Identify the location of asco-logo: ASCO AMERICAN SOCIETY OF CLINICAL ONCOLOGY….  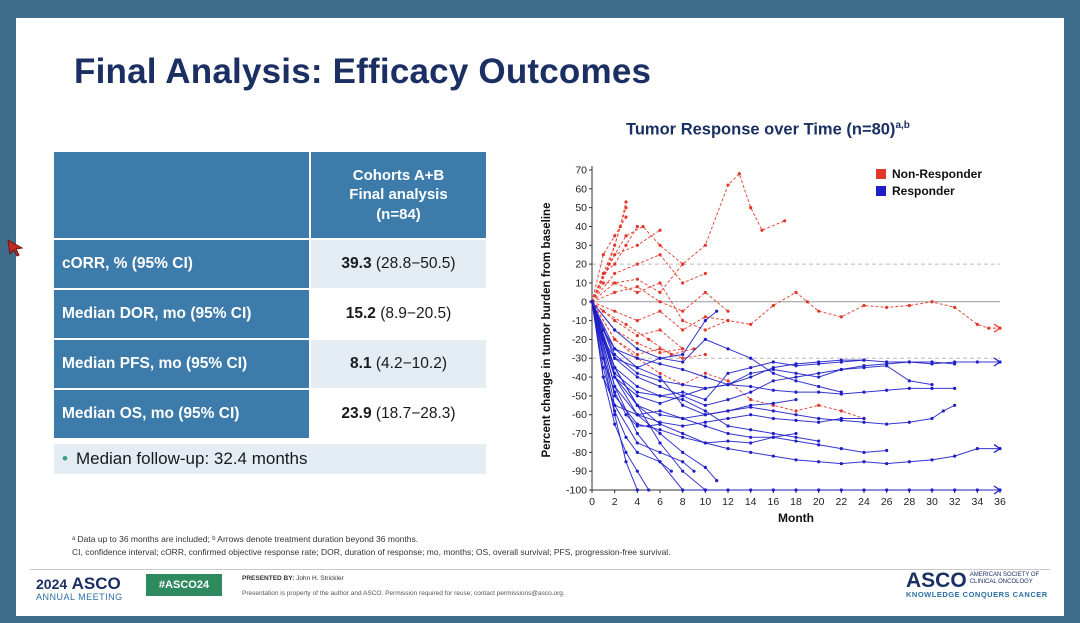
(977, 584).